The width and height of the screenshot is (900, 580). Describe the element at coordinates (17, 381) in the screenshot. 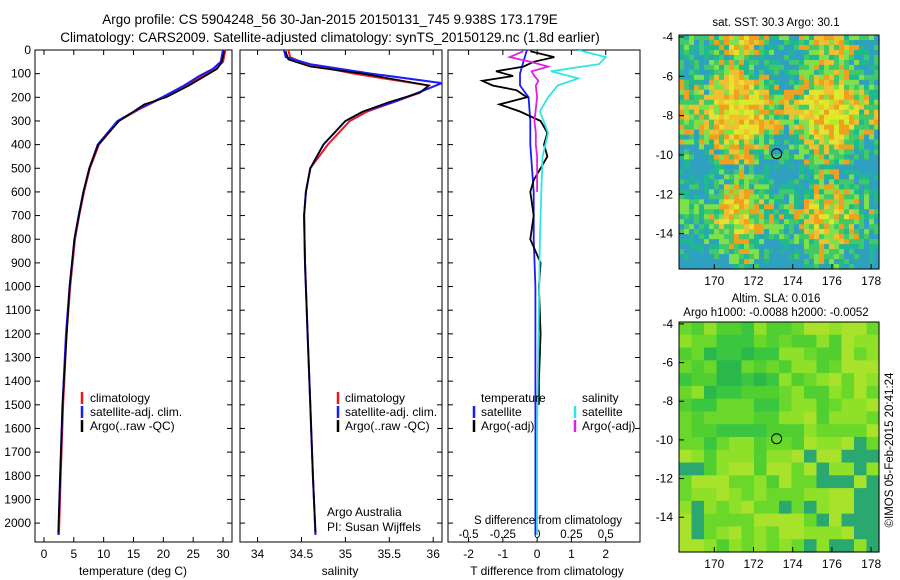

I see `y-tick-label: 1400` at that location.